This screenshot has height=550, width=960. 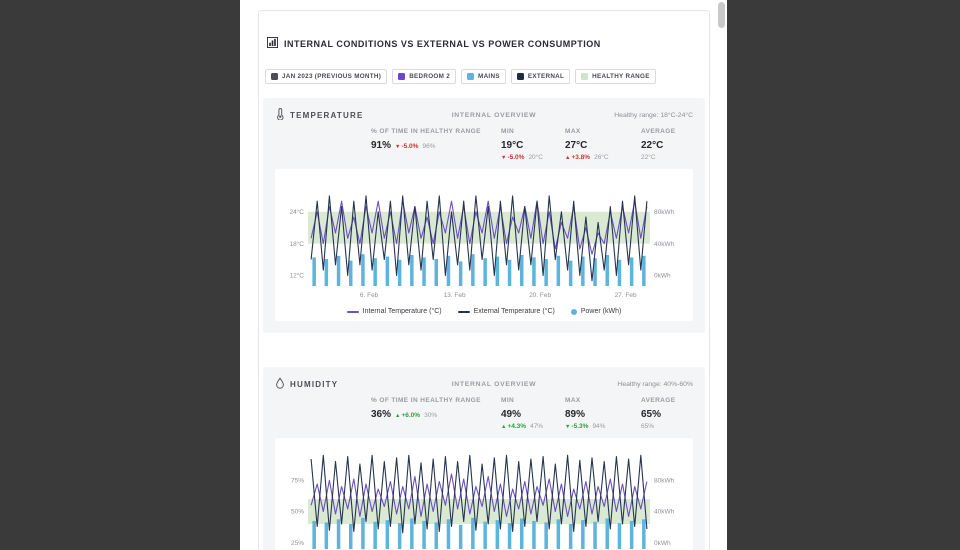 What do you see at coordinates (626, 295) in the screenshot?
I see `svg-text: 27. Feb` at bounding box center [626, 295].